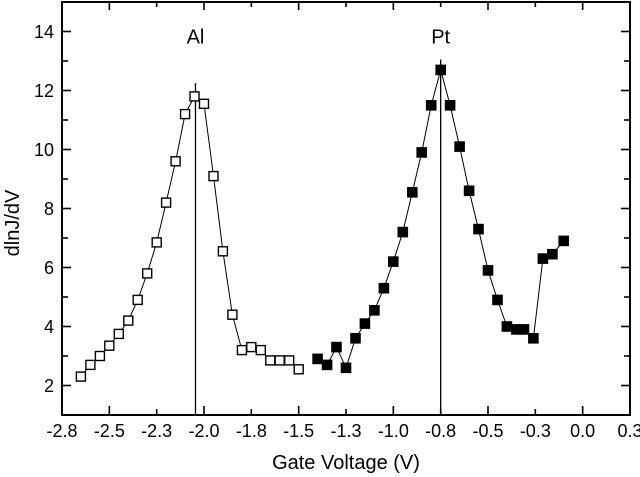  I want to click on x-tick-label: -1.0, so click(393, 431).